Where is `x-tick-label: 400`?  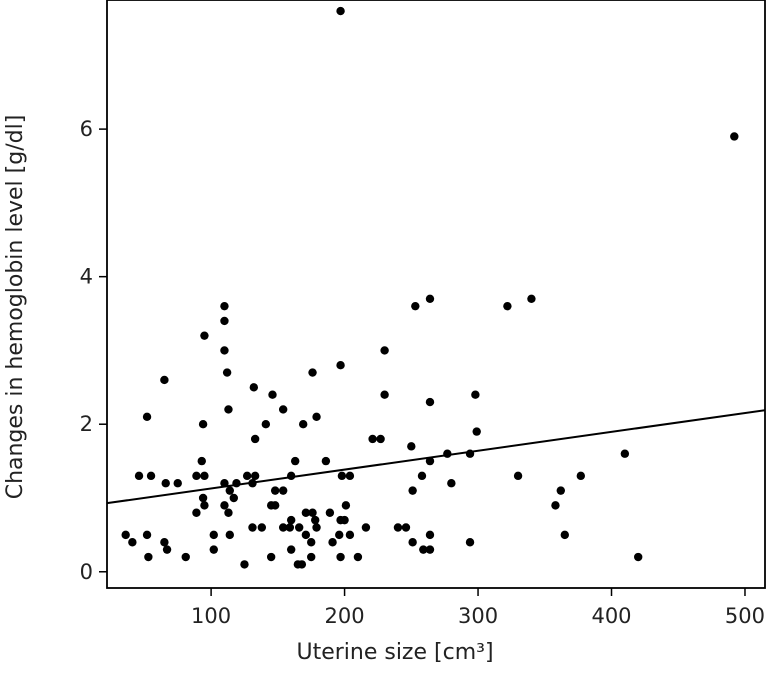
x-tick-label: 400 is located at coordinates (611, 616).